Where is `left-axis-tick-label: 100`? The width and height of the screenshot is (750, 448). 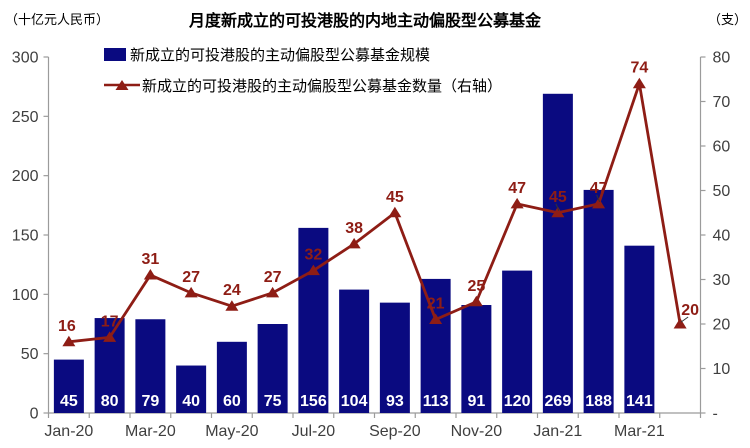 left-axis-tick-label: 100 is located at coordinates (25, 295).